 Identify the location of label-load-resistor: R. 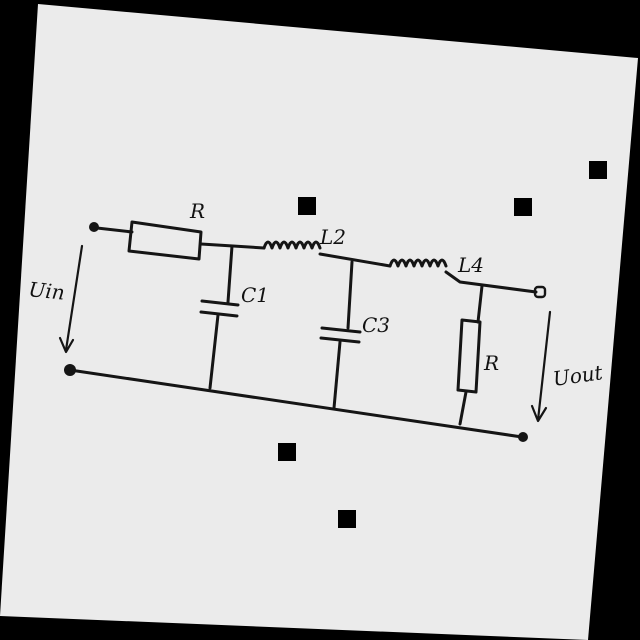
(491, 363).